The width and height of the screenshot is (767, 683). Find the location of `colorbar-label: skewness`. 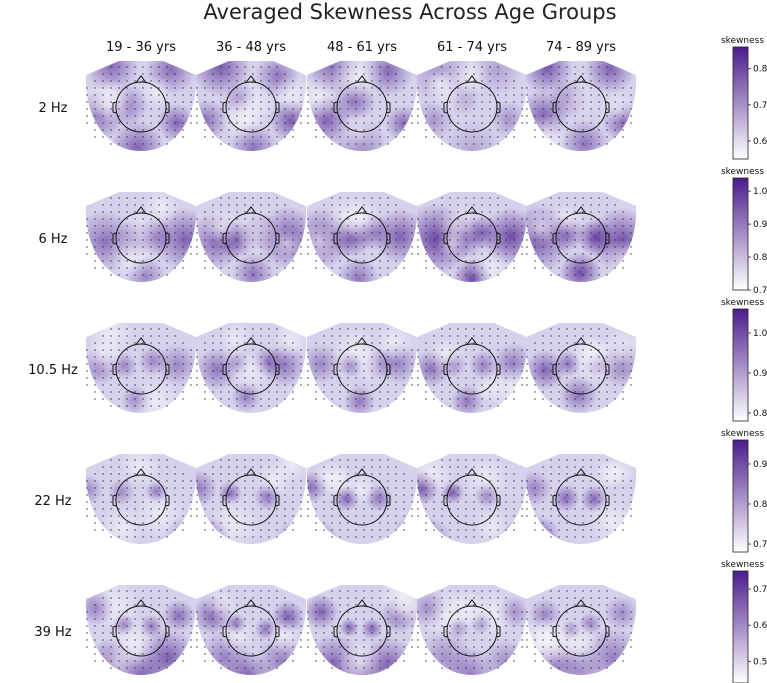

colorbar-label: skewness is located at coordinates (742, 303).